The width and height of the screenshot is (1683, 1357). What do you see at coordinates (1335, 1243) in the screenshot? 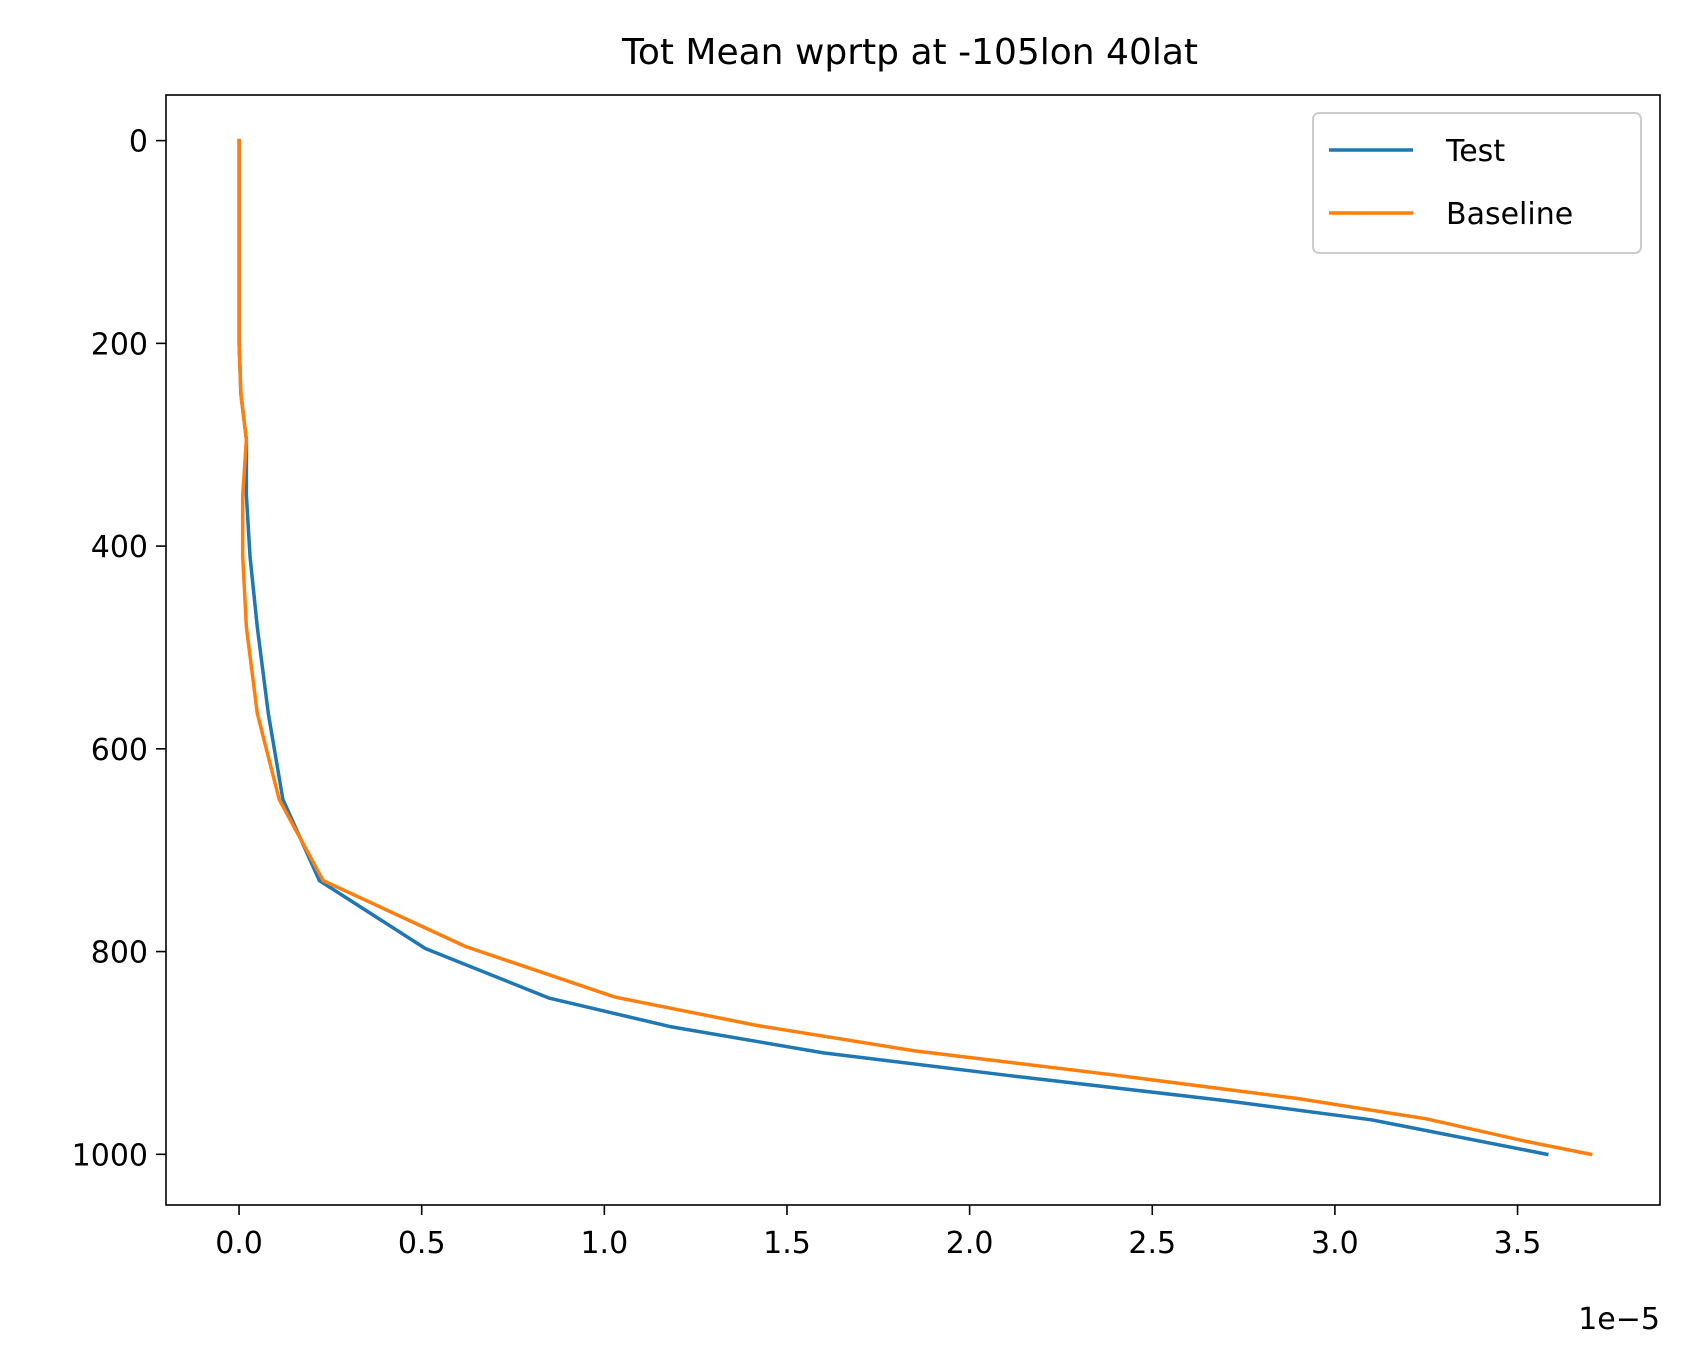
I see `x-tick-label: 3.0` at bounding box center [1335, 1243].